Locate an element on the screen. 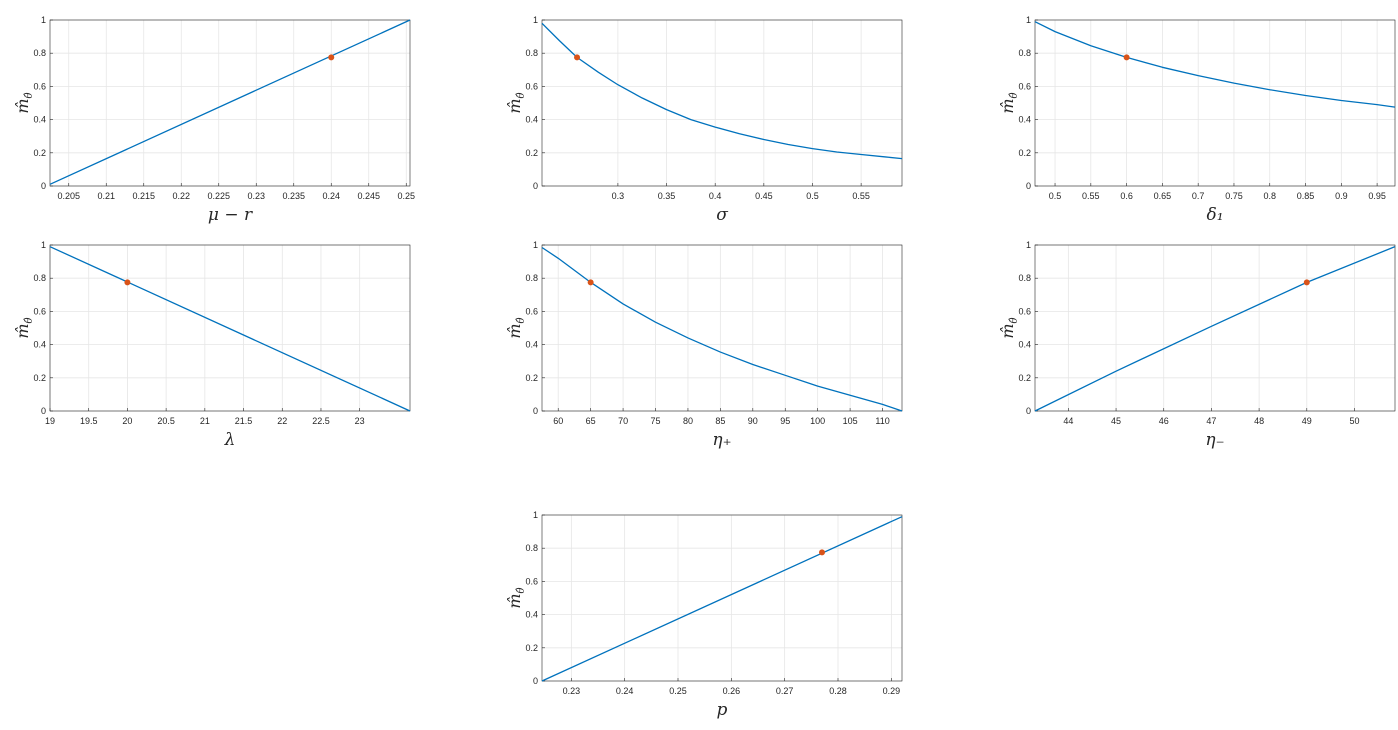 The width and height of the screenshot is (1398, 730). x-tick-label: 47 is located at coordinates (1211, 421).